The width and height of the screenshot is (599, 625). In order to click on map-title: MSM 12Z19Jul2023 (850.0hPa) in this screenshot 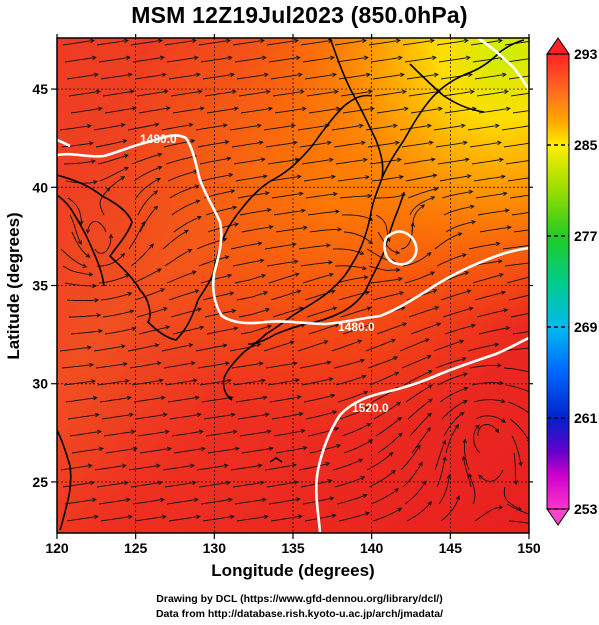, I will do `click(299, 15)`.